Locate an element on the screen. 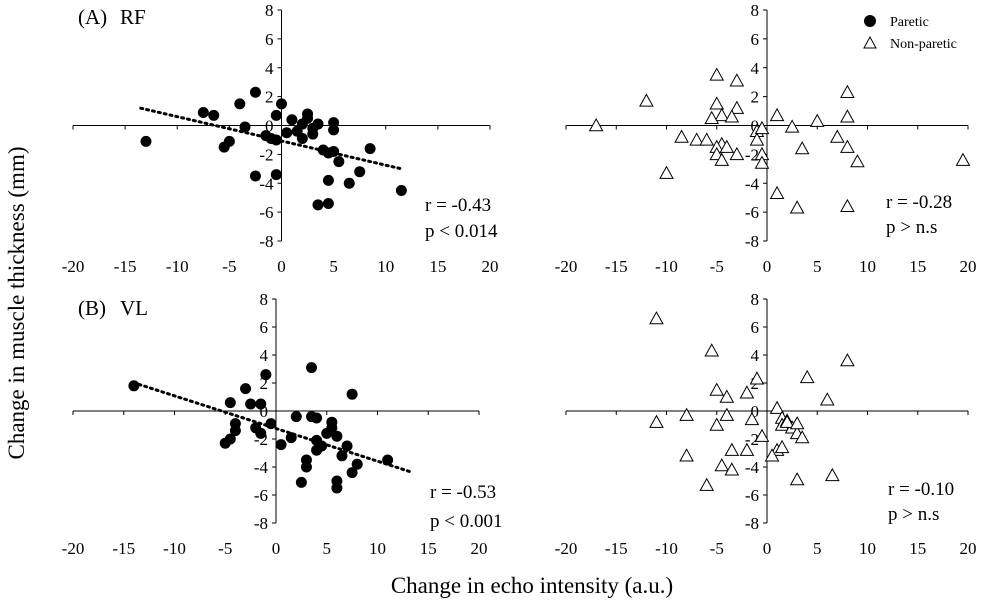 This screenshot has height=601, width=982. y-tick-label: -6 is located at coordinates (261, 495).